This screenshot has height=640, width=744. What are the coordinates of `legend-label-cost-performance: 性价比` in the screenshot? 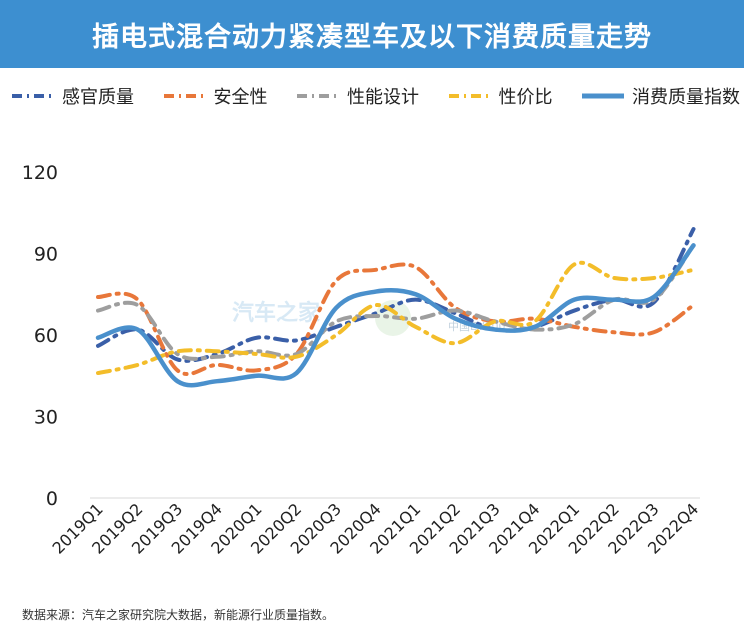 It's located at (525, 97).